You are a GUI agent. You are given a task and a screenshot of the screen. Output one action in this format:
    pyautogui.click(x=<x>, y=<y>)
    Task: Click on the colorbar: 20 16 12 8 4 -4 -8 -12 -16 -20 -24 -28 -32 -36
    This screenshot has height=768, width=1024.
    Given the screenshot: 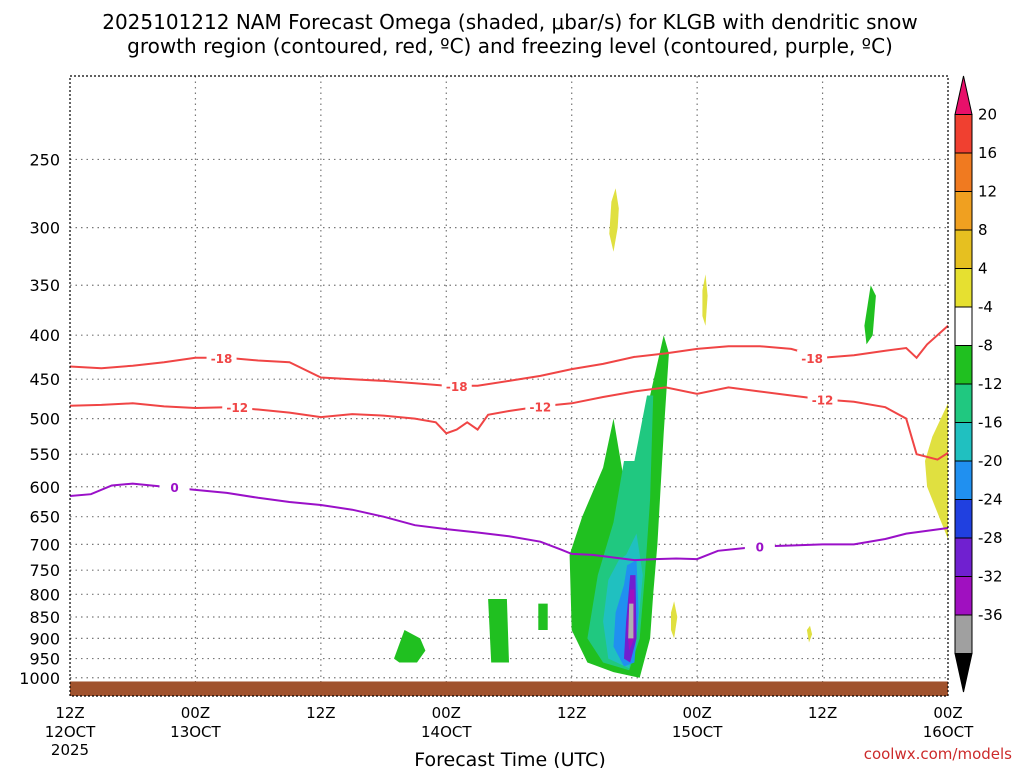 What is the action you would take?
    pyautogui.click(x=978, y=384)
    